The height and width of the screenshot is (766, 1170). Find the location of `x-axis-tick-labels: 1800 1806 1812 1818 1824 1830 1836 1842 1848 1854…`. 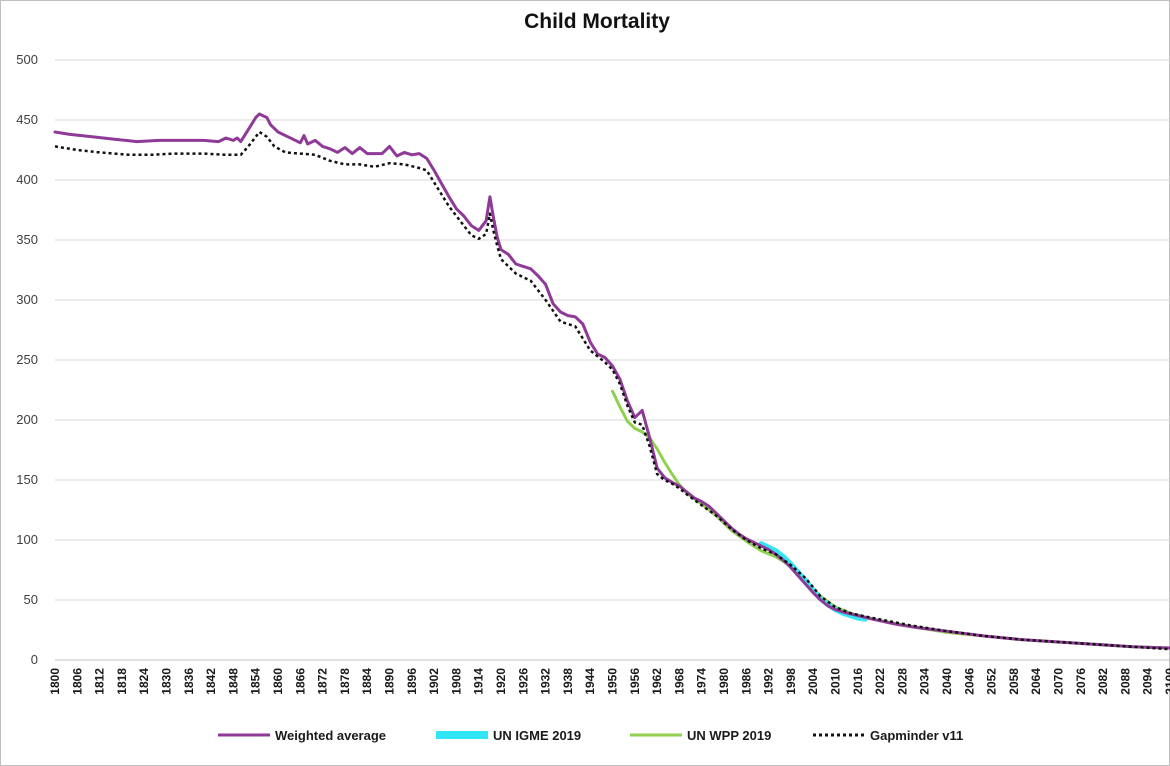

x-axis-tick-labels: 1800 1806 1812 1818 1824 1830 1836 1842 1848 1854… is located at coordinates (609, 681).